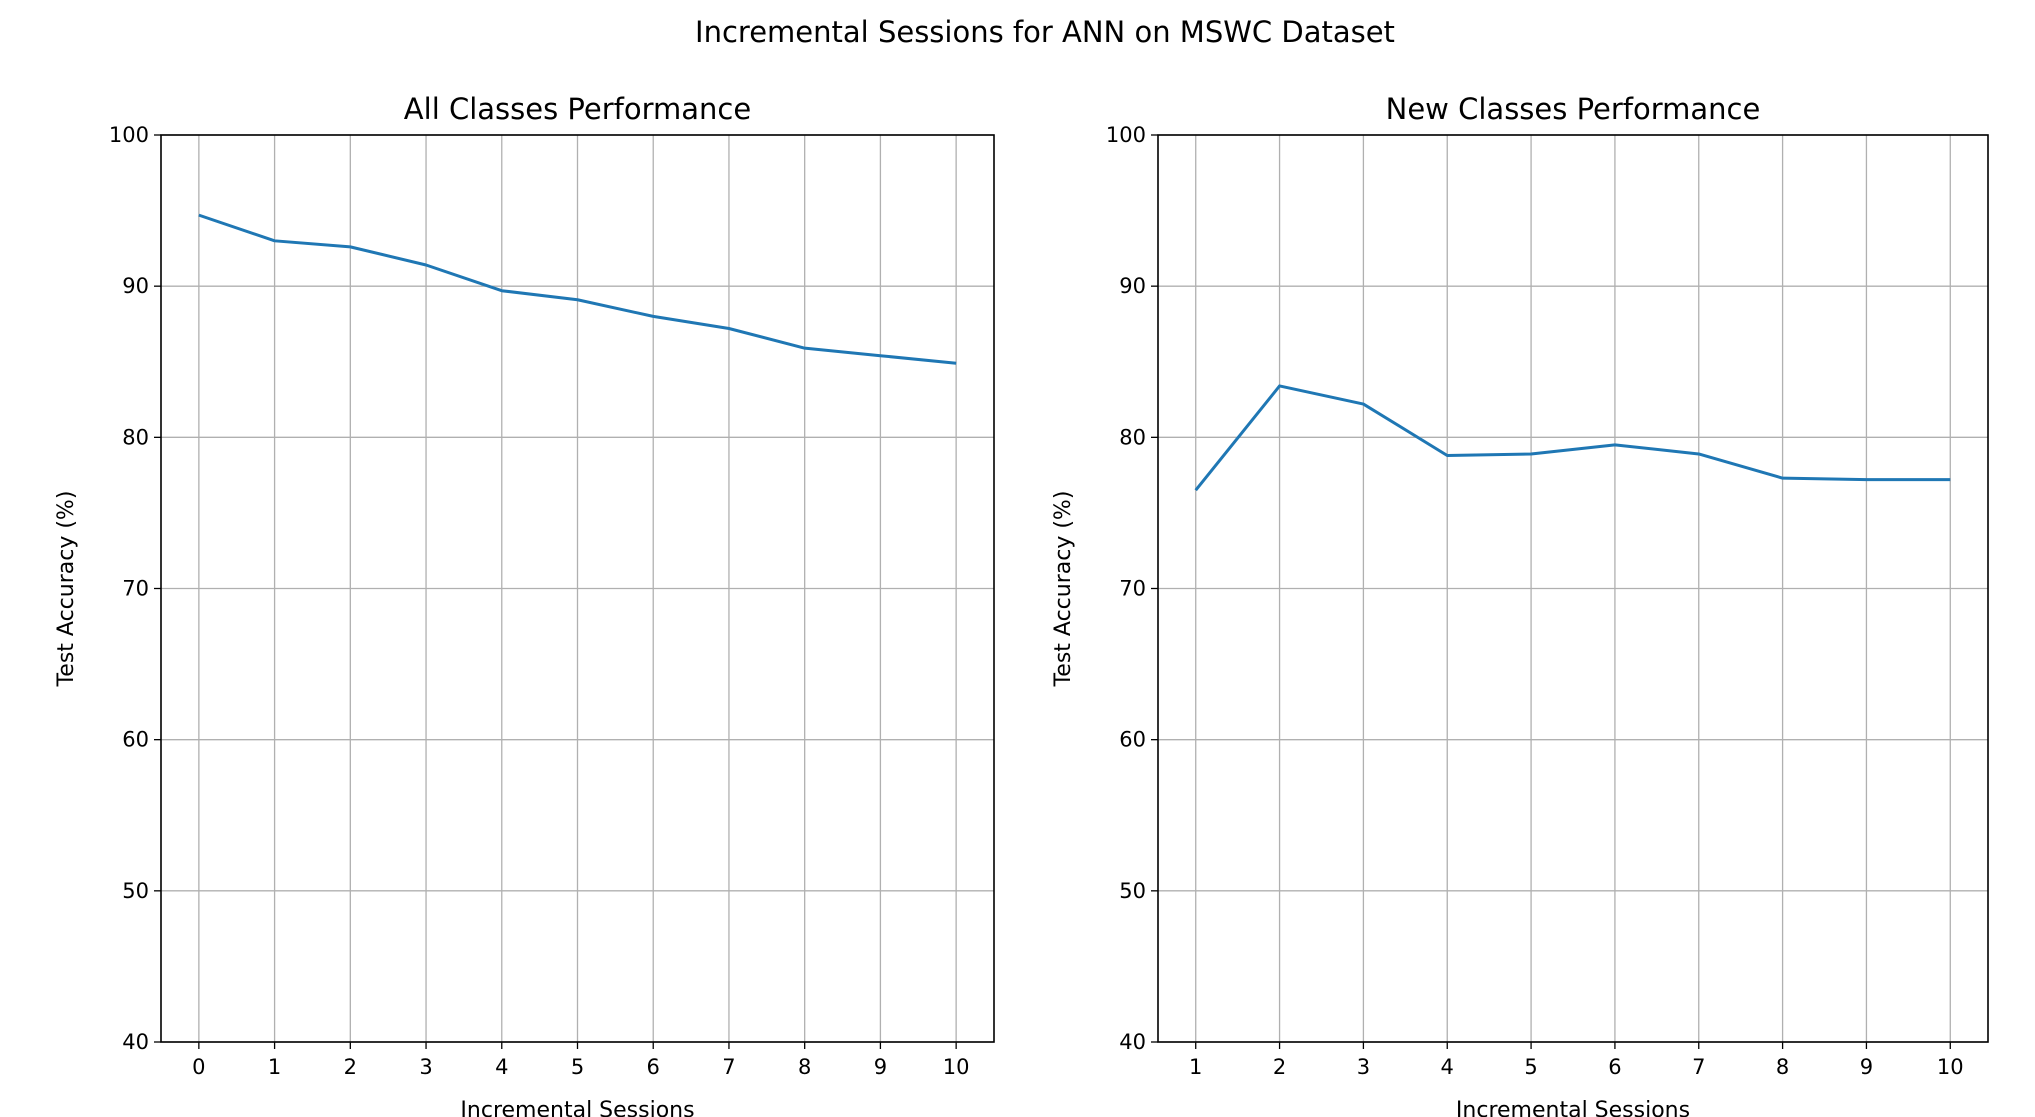 The width and height of the screenshot is (2035, 1117). Describe the element at coordinates (1572, 438) in the screenshot. I see `accuracy-line` at that location.